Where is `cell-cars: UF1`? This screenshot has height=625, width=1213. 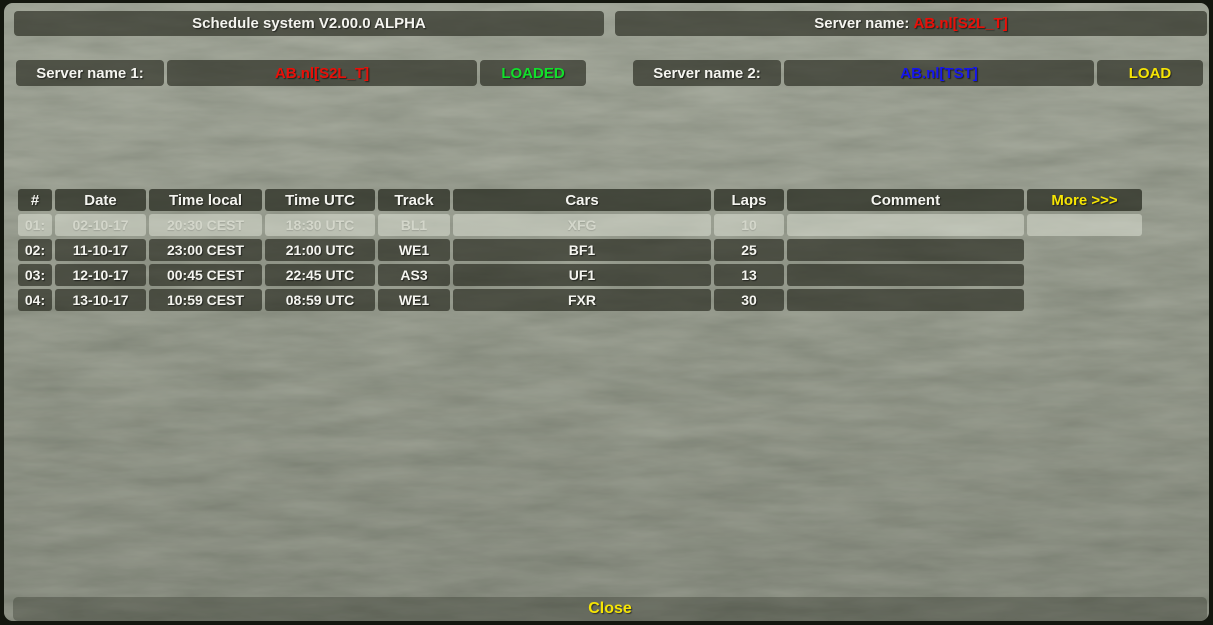 cell-cars: UF1 is located at coordinates (582, 275).